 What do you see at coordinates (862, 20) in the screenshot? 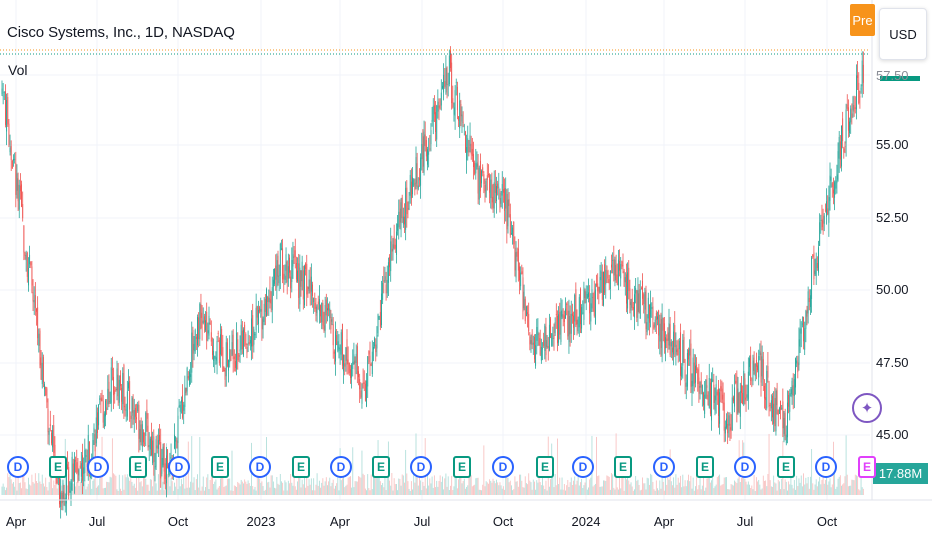
I see `pre-market-badge: Pre` at bounding box center [862, 20].